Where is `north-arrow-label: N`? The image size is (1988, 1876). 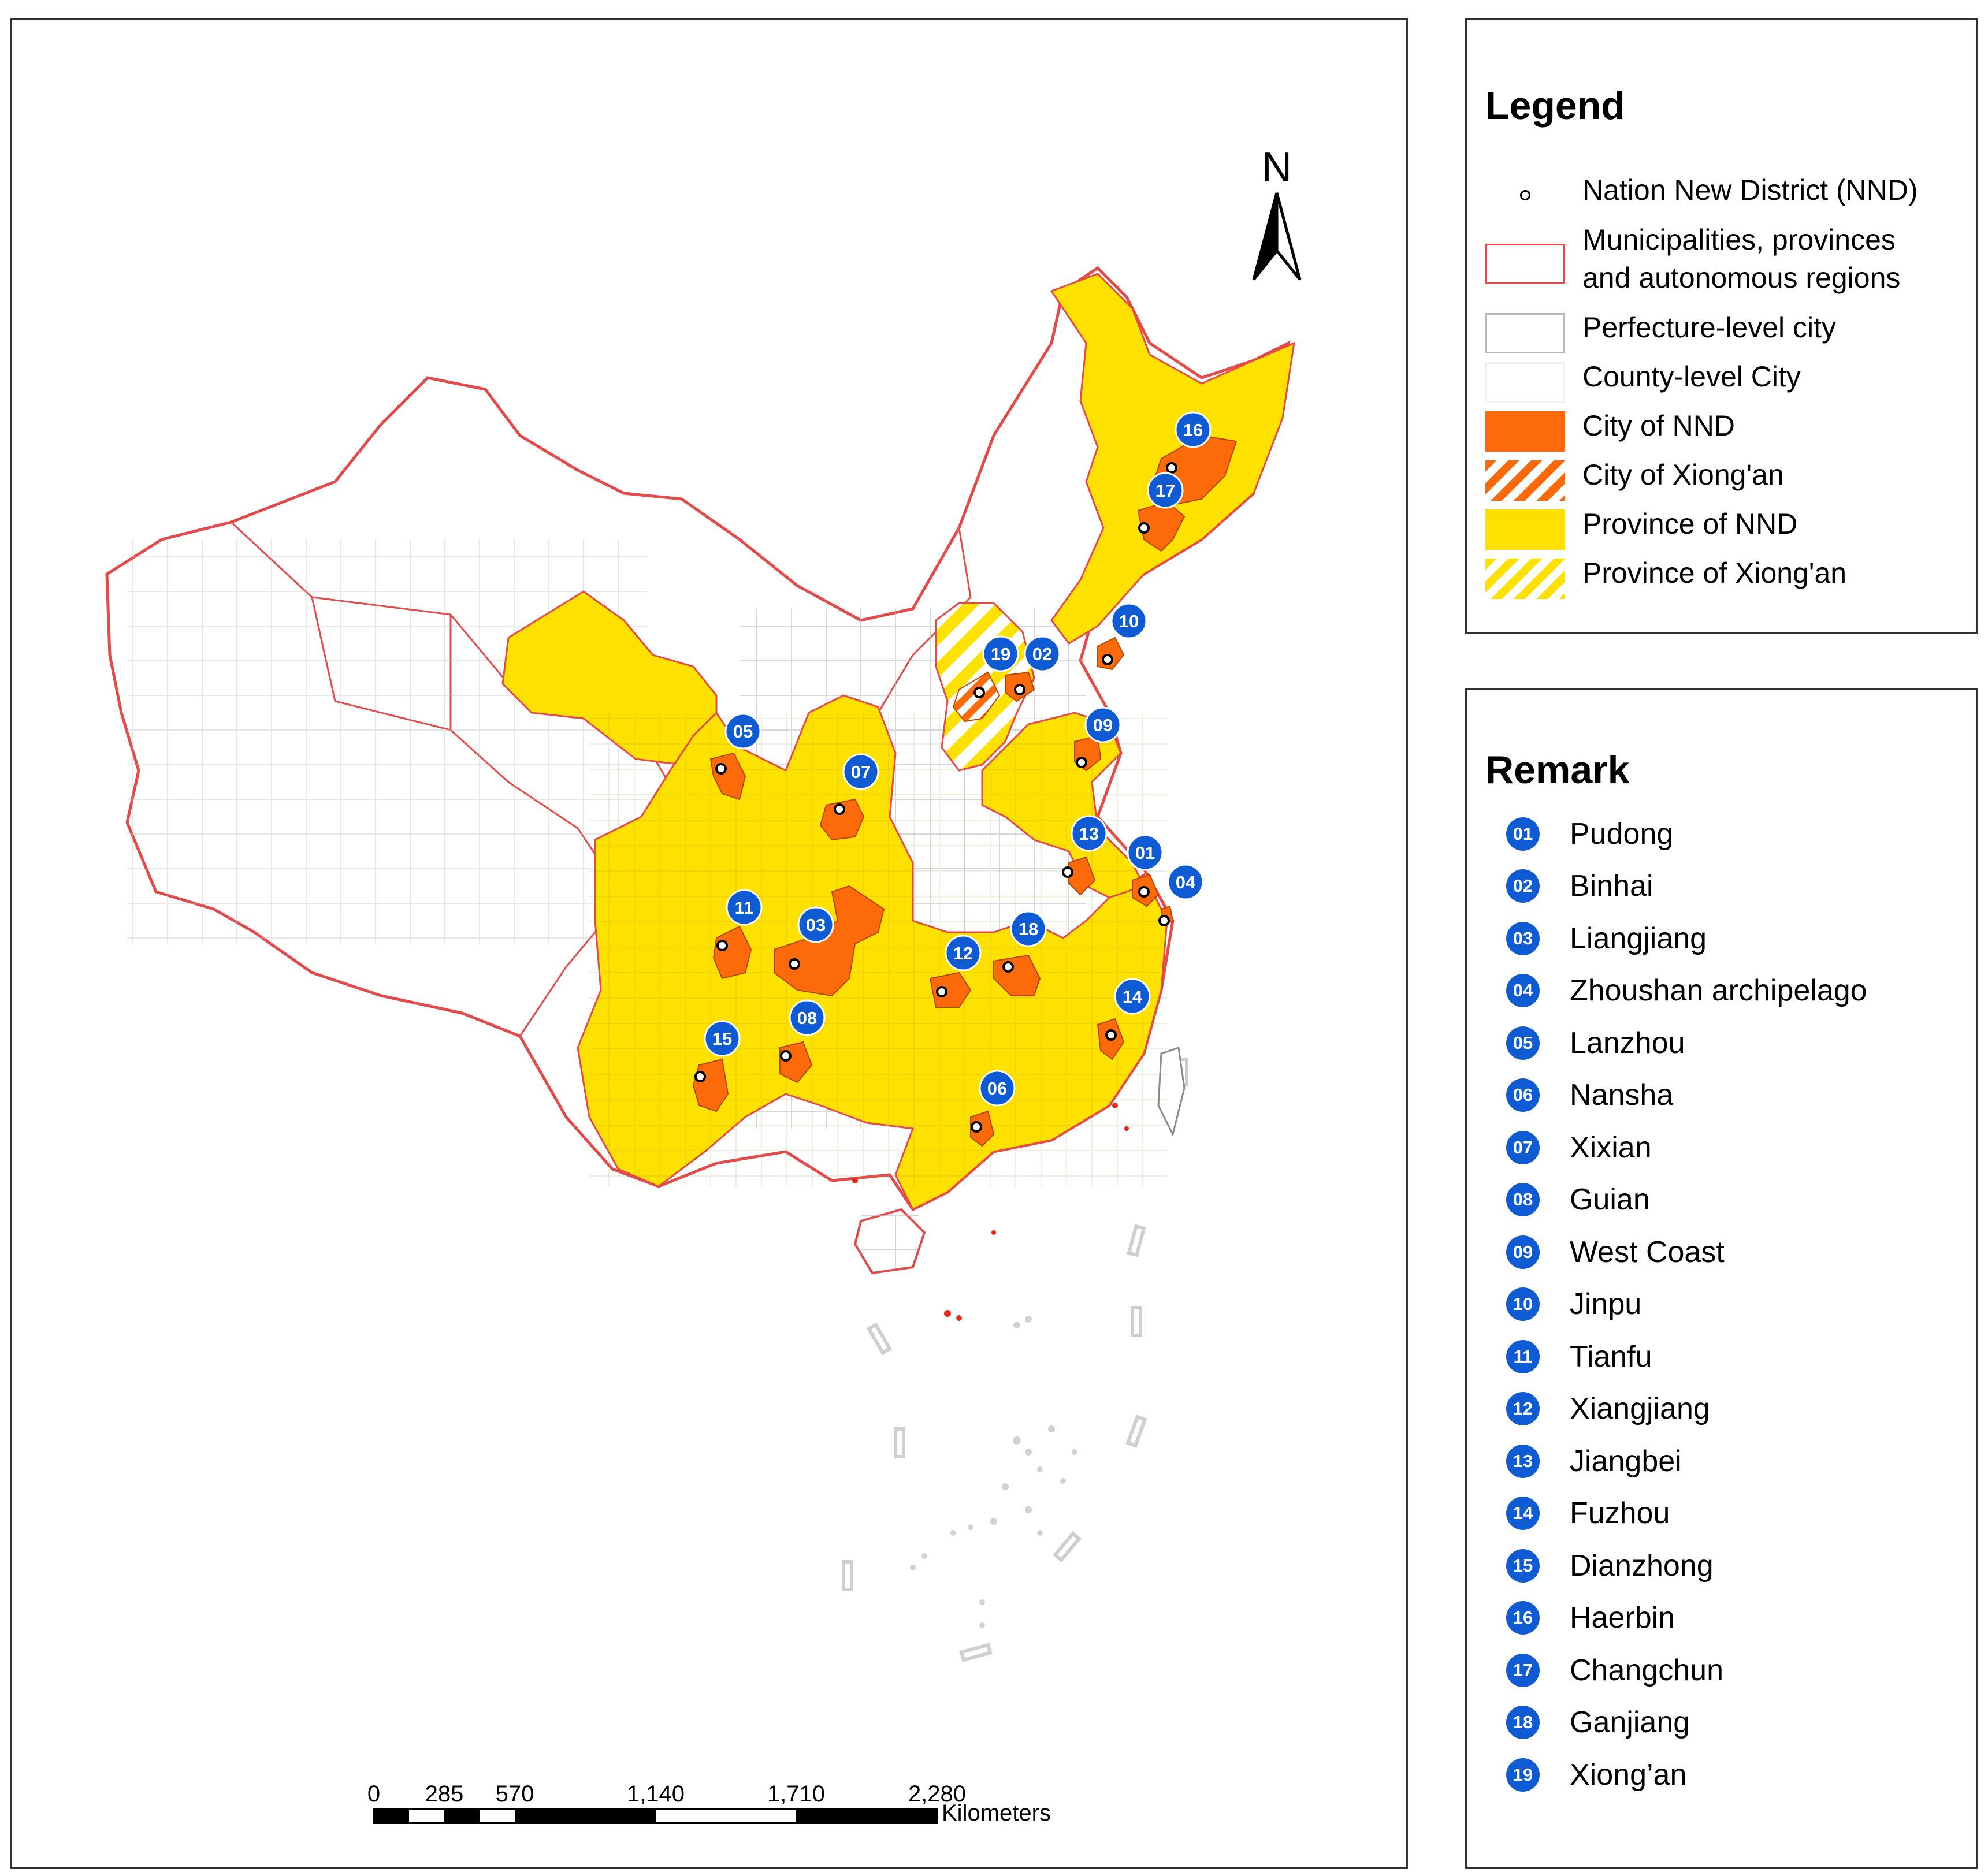
north-arrow-label: N is located at coordinates (1277, 167).